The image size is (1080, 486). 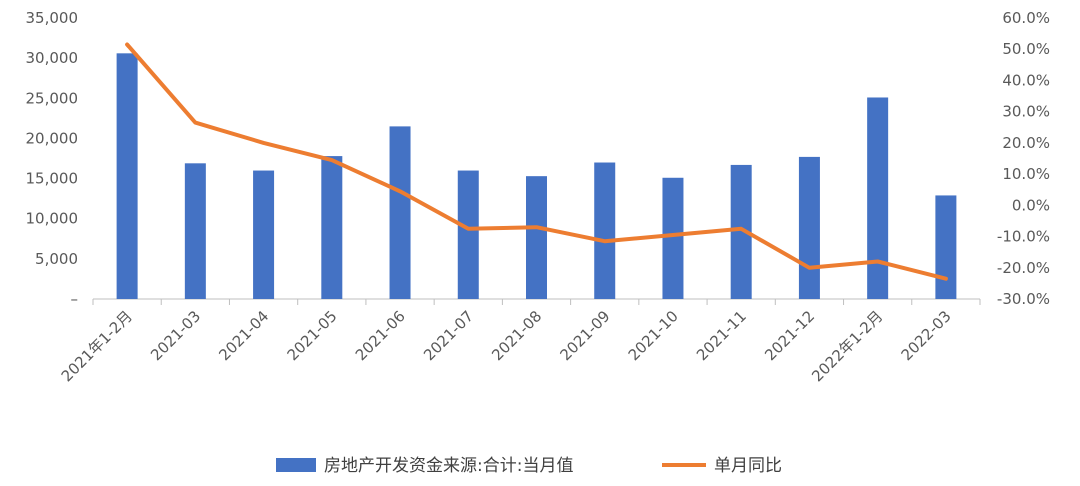 What do you see at coordinates (52, 18) in the screenshot?
I see `left-tick-label: 35,000` at bounding box center [52, 18].